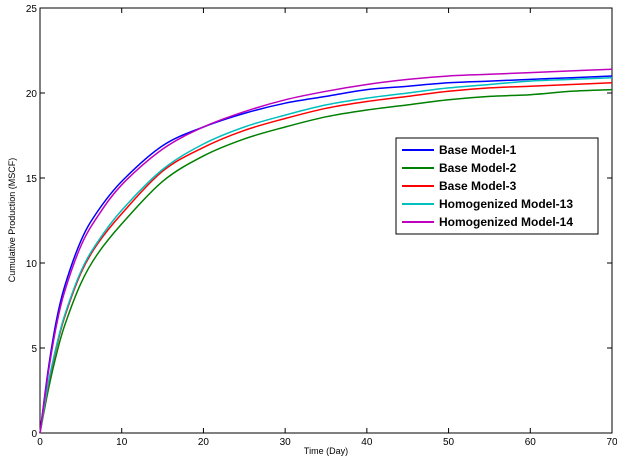 This screenshot has width=617, height=463. I want to click on x-axis-label: Time (Day), so click(326, 451).